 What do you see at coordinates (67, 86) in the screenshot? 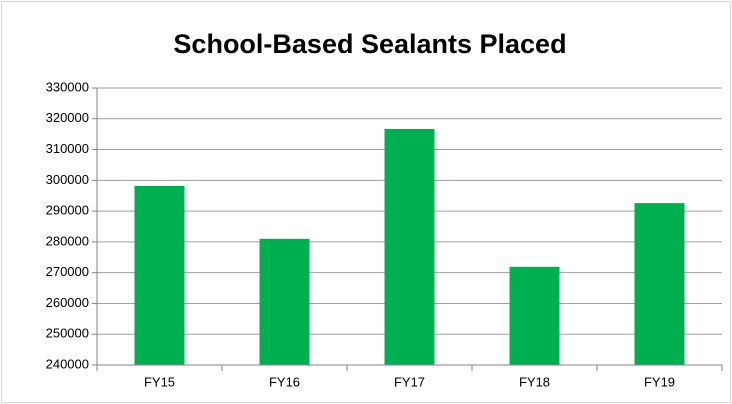
I see `y-tick-label: 330000` at bounding box center [67, 86].